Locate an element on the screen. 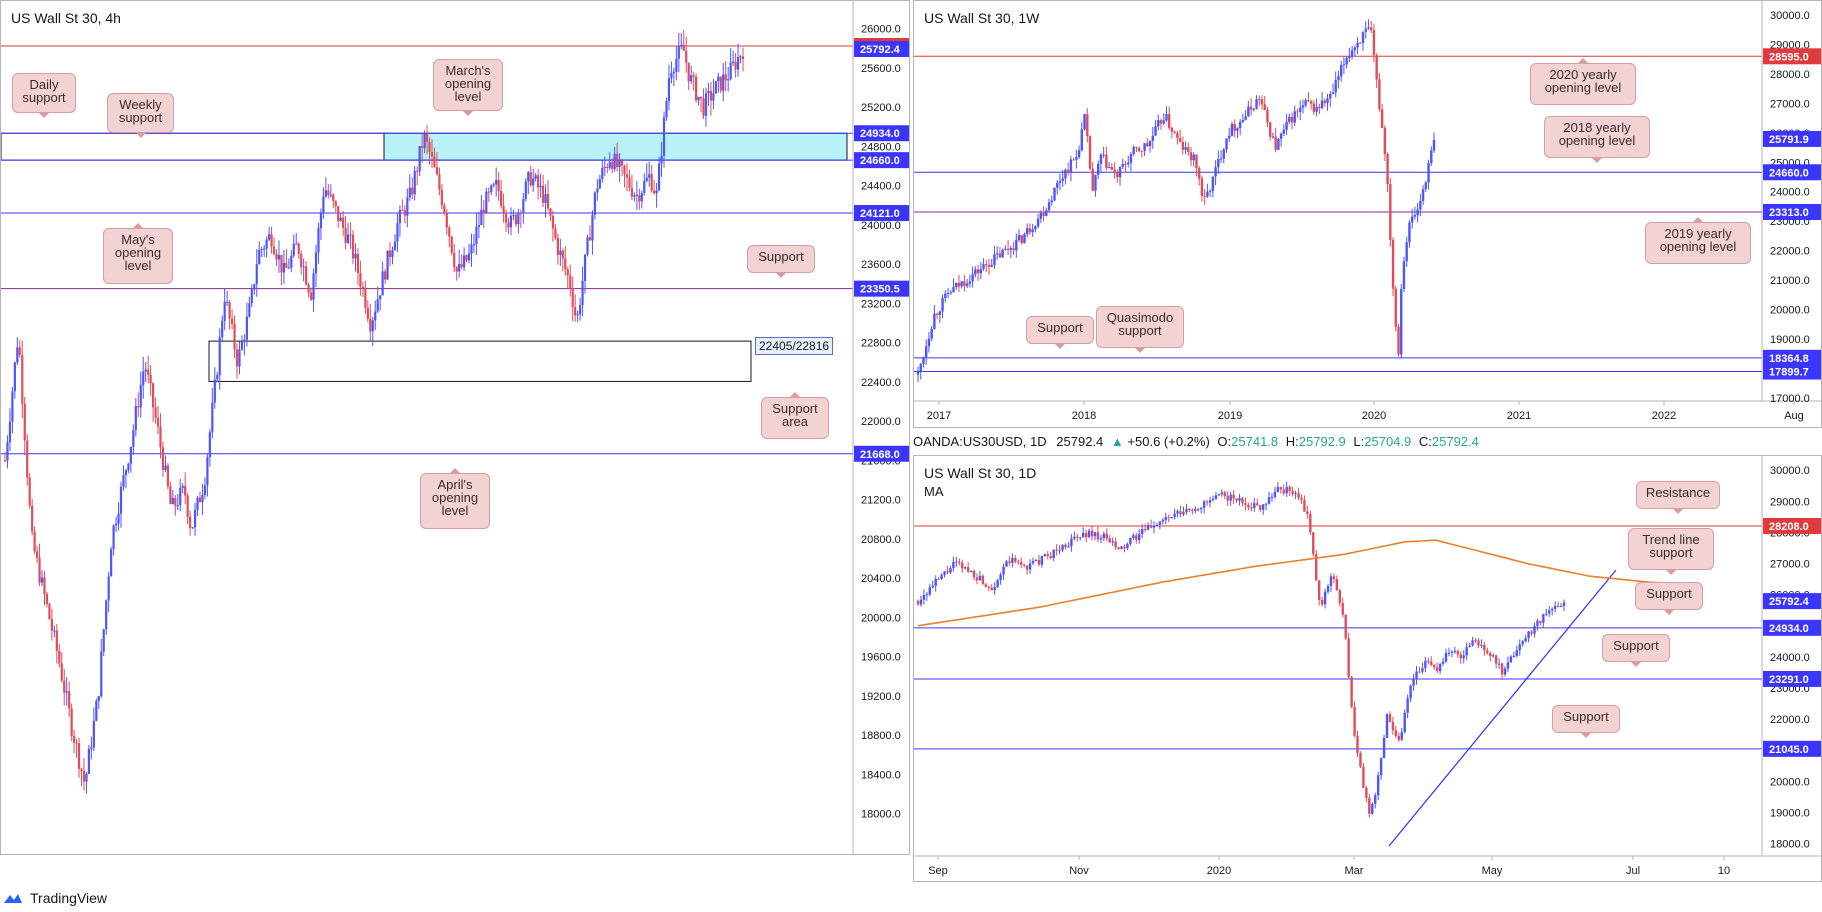  x-tick-label: May is located at coordinates (1492, 871).